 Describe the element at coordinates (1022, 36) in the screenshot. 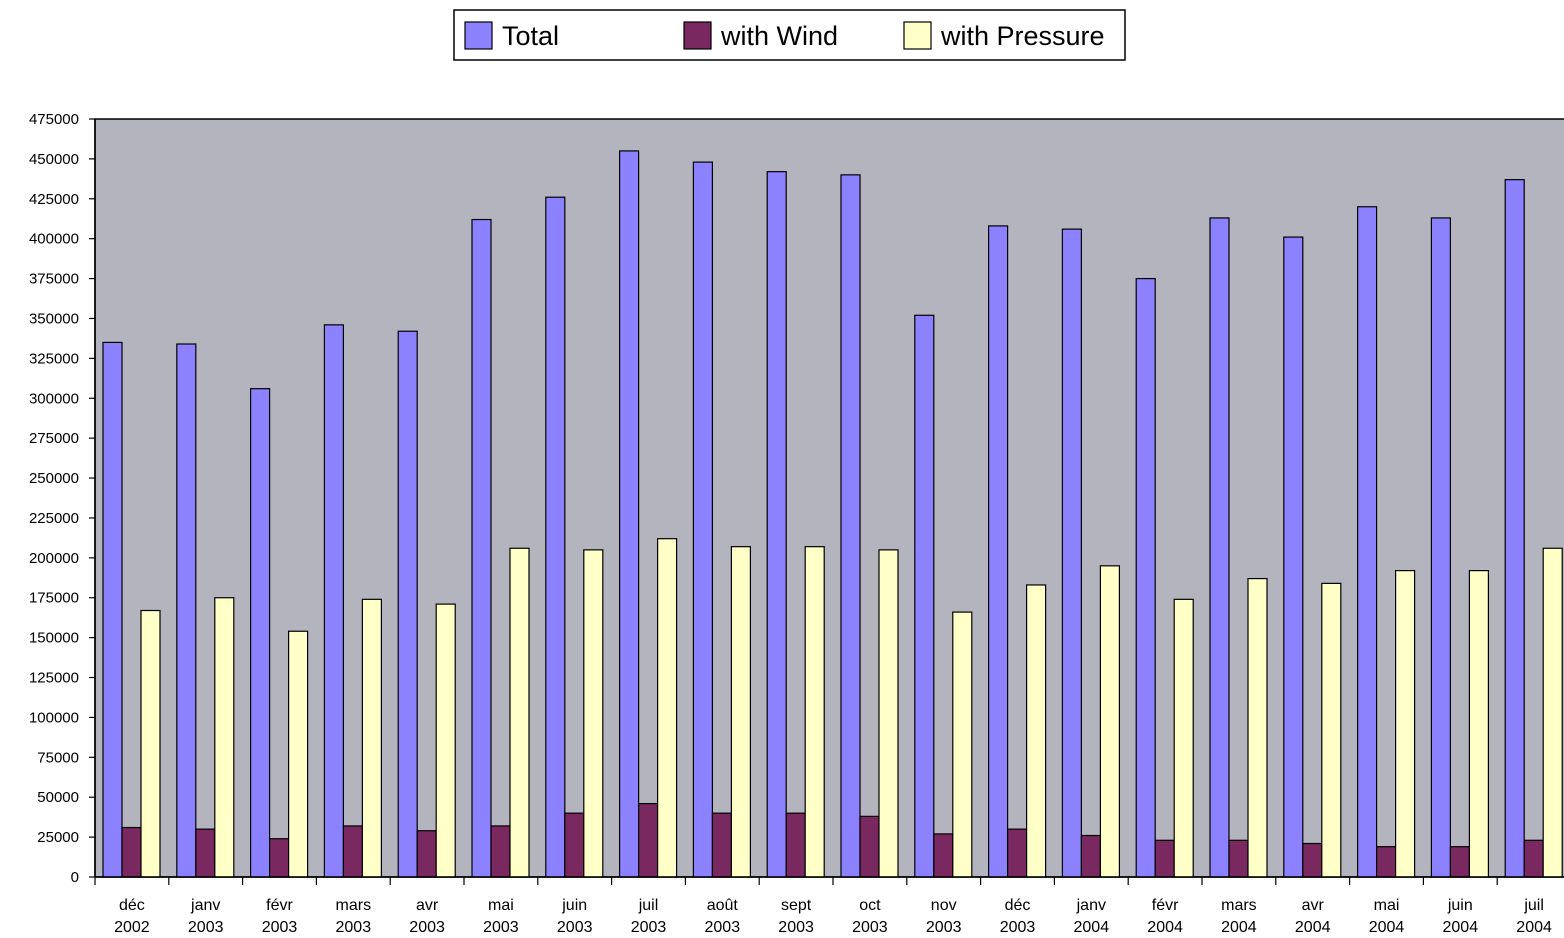

I see `legend-label-with-pressure: with Pressure` at that location.